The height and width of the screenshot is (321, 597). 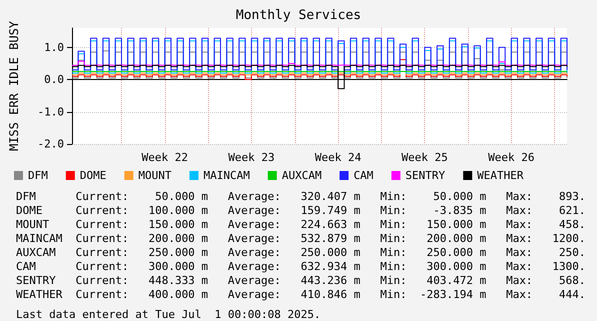 I want to click on text: MAINCAM Current: 200.000 m Average: 532.879 m Min: 200.000 m Max: 1200., so click(x=301, y=239).